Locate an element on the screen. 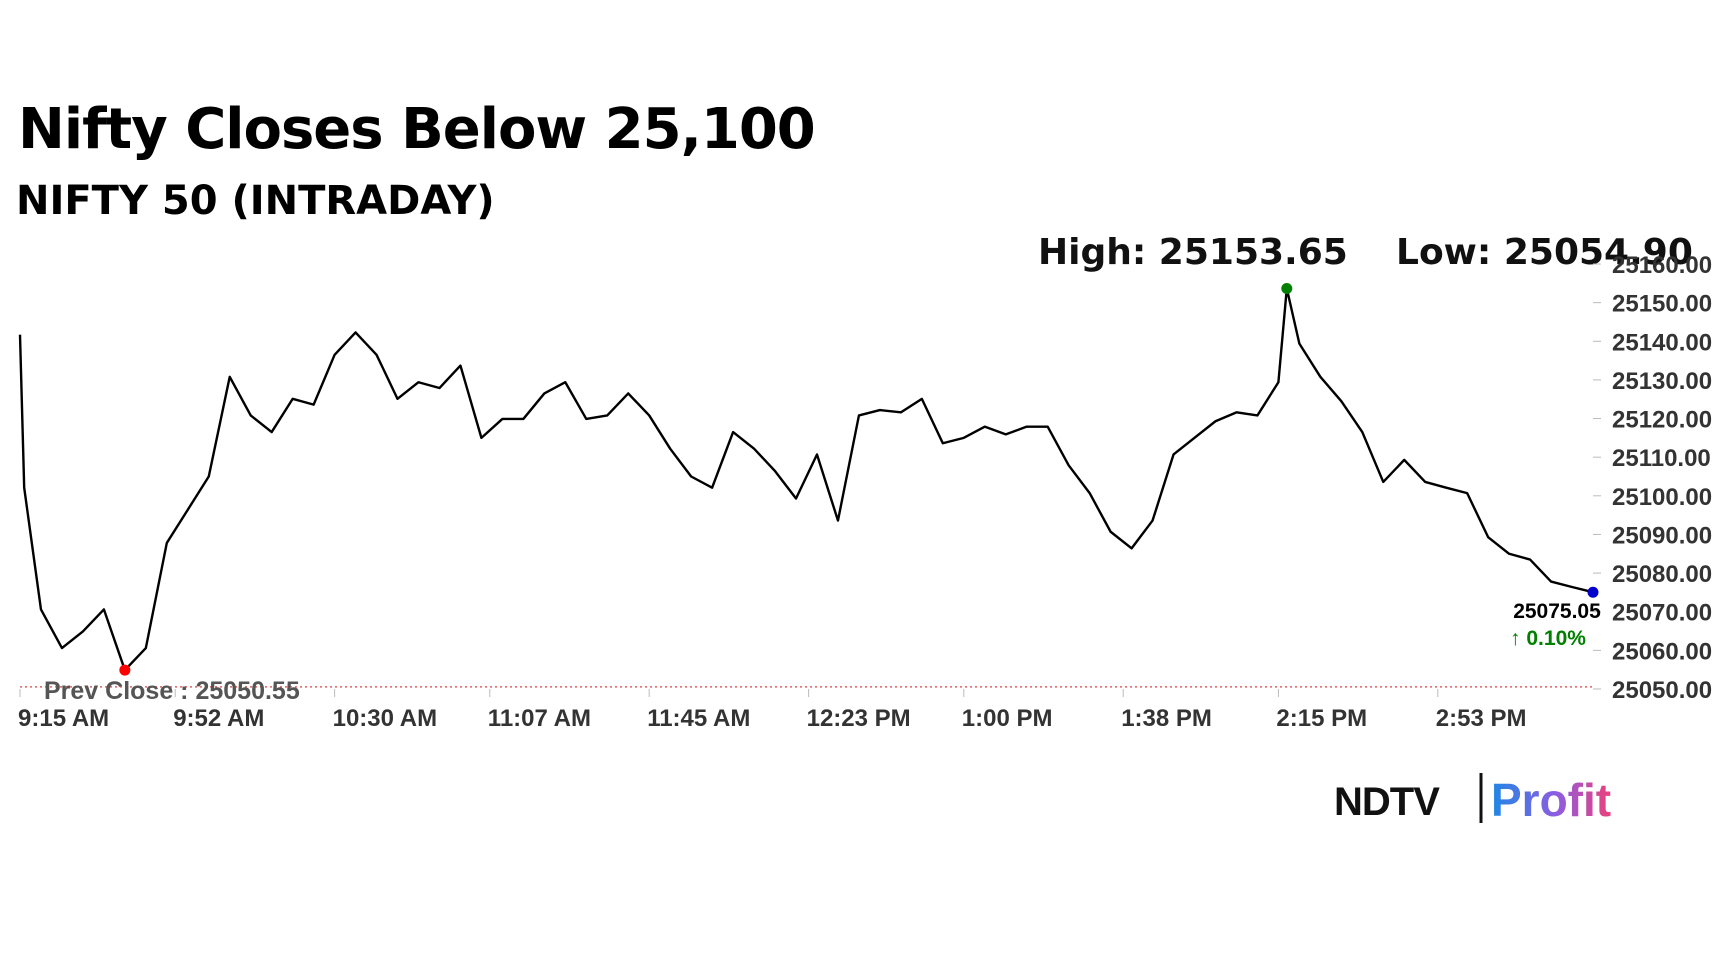 This screenshot has height=976, width=1728. x-tick-label: 12:23 PM is located at coordinates (859, 718).